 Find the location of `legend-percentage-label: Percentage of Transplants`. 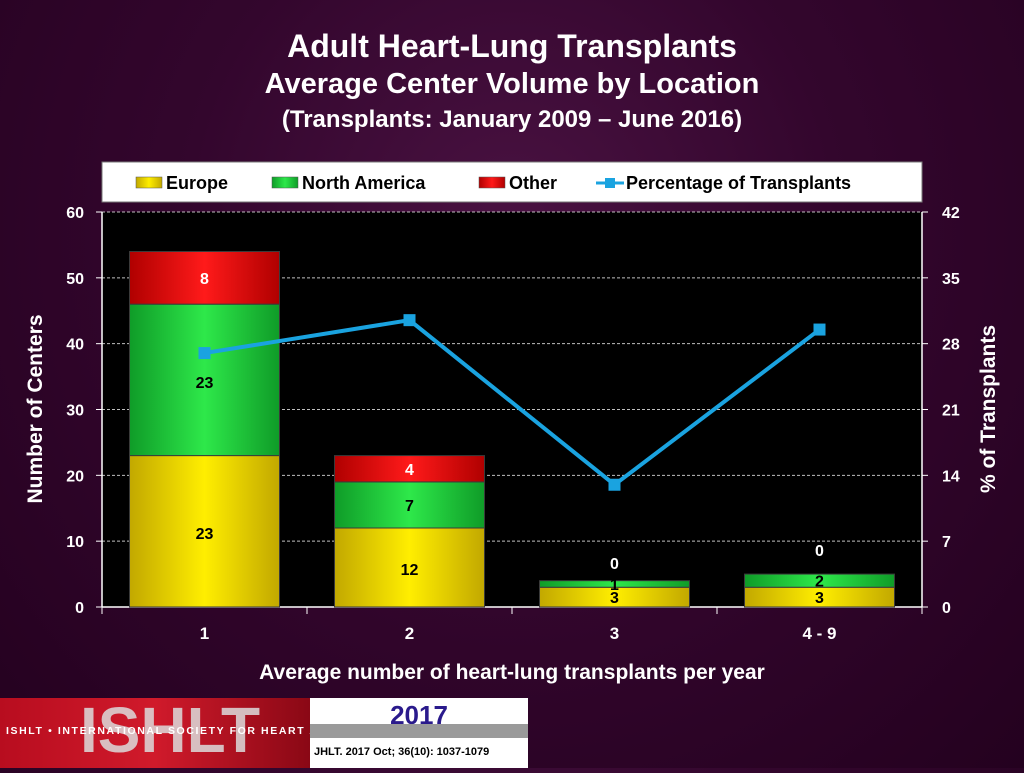

legend-percentage-label: Percentage of Transplants is located at coordinates (738, 183).